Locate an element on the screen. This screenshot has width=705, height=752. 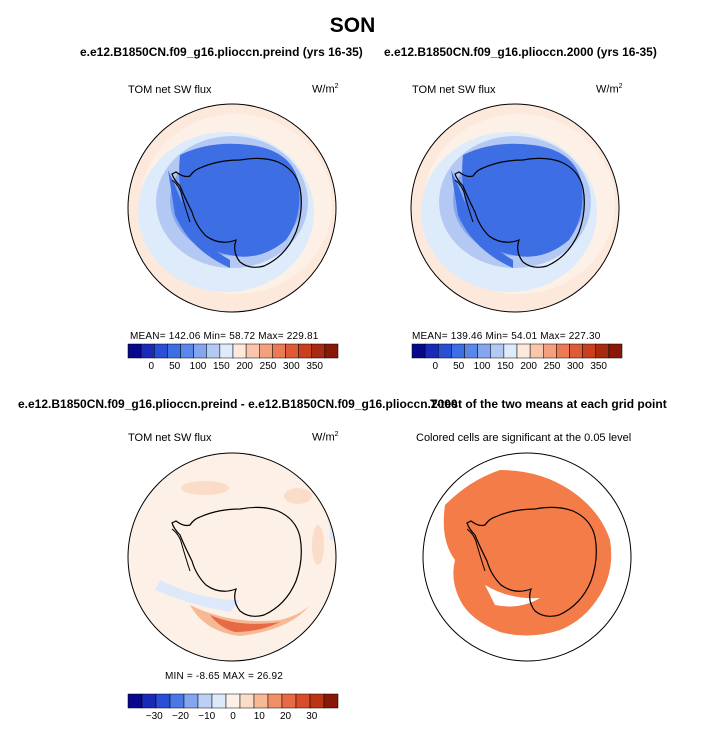
colorbar-1-tick-label: 0 is located at coordinates (151, 366).